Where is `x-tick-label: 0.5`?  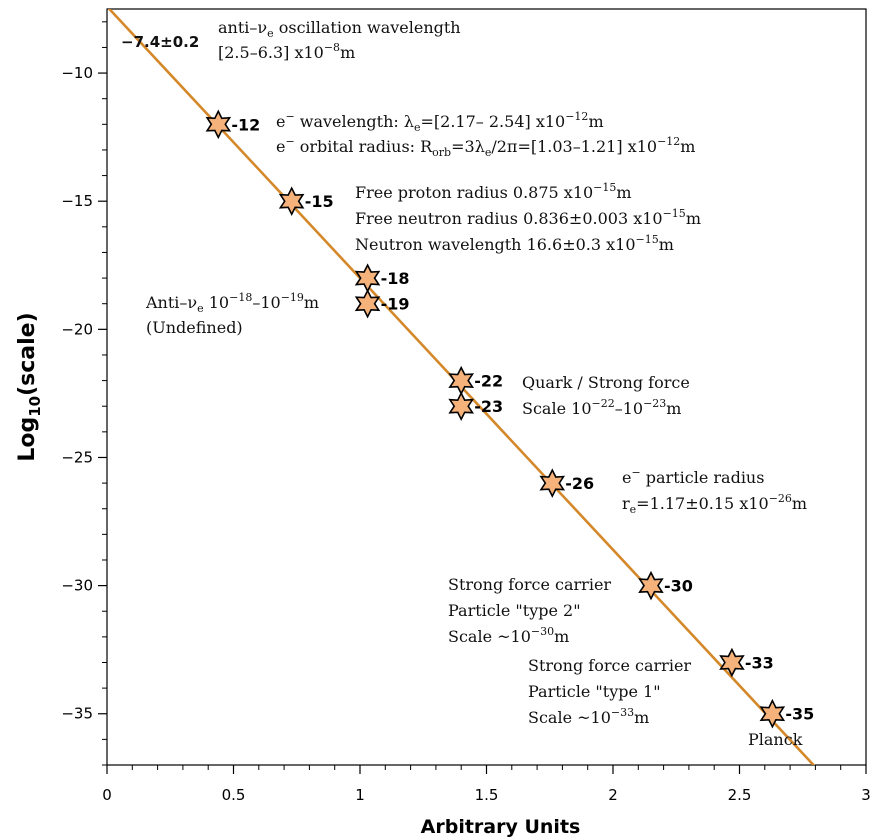 x-tick-label: 0.5 is located at coordinates (234, 795).